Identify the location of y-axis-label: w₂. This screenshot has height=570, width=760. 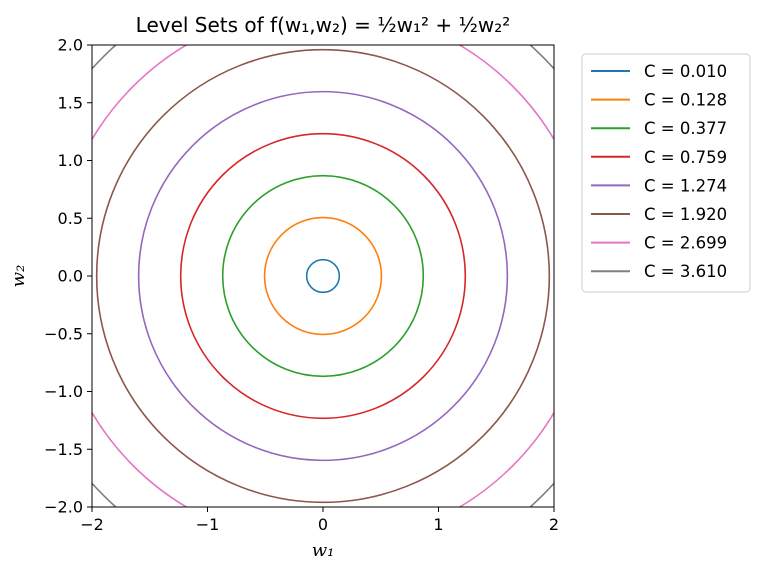
(18, 276).